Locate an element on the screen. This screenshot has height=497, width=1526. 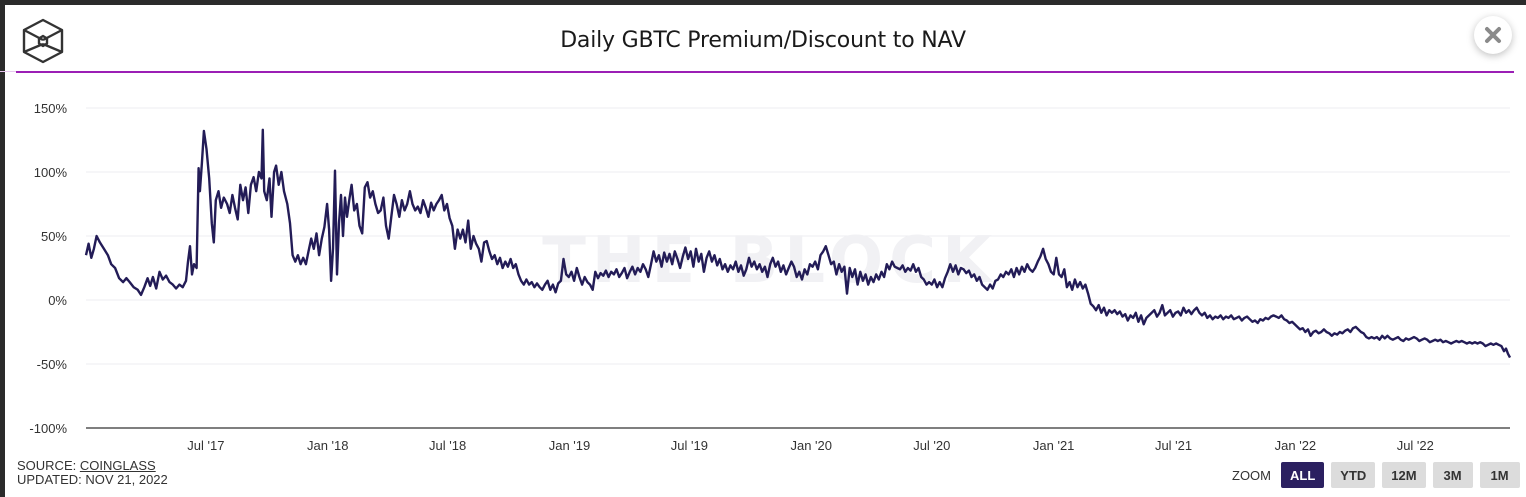
zoom-label: ZOOM is located at coordinates (1251, 475).